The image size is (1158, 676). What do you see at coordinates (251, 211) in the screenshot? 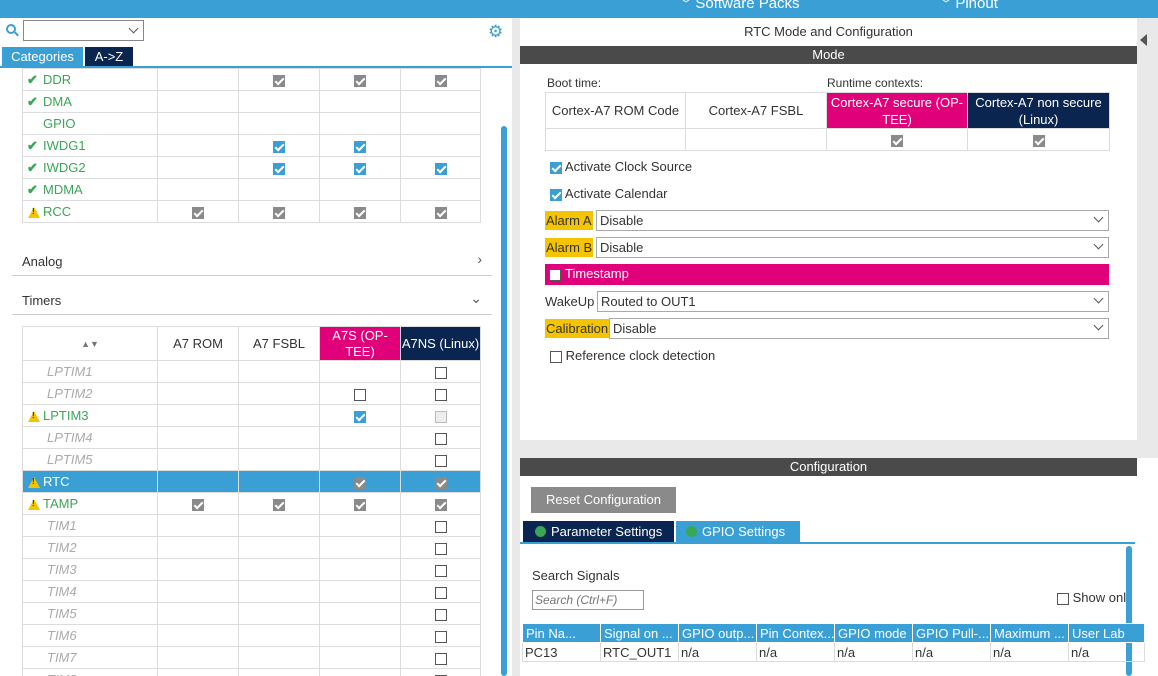
I see `table-row: RCC` at bounding box center [251, 211].